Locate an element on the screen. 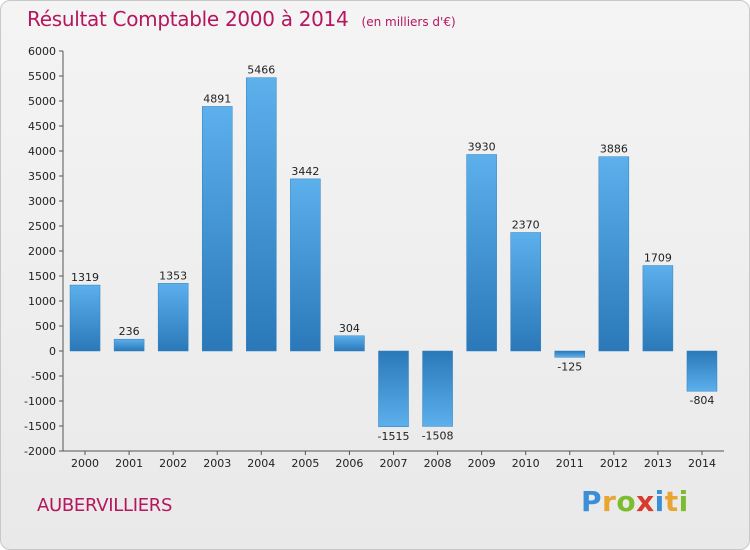 The width and height of the screenshot is (750, 550). title-unit: (en milliers d'€) is located at coordinates (408, 22).